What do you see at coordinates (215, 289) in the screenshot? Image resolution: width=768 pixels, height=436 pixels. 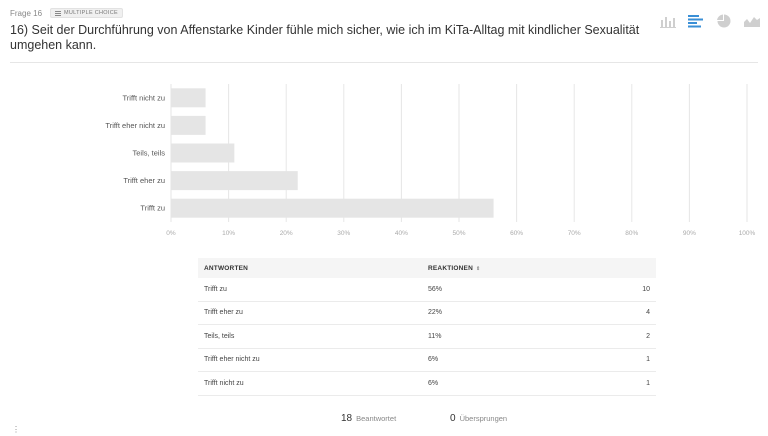 I see `answer-cell: Trifft zu` at bounding box center [215, 289].